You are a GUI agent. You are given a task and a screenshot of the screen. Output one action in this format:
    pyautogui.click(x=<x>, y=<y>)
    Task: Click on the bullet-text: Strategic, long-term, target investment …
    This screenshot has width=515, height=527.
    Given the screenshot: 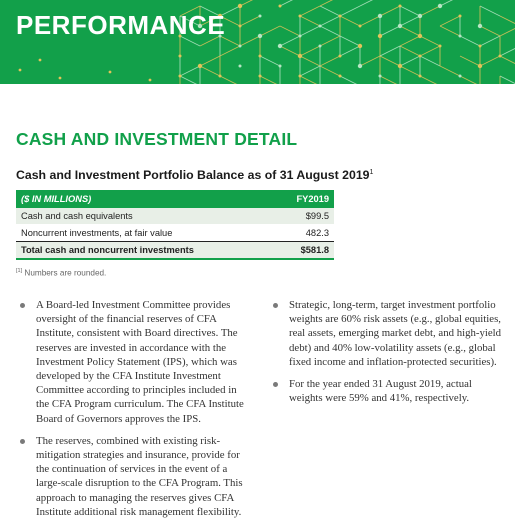 What is the action you would take?
    pyautogui.click(x=395, y=333)
    